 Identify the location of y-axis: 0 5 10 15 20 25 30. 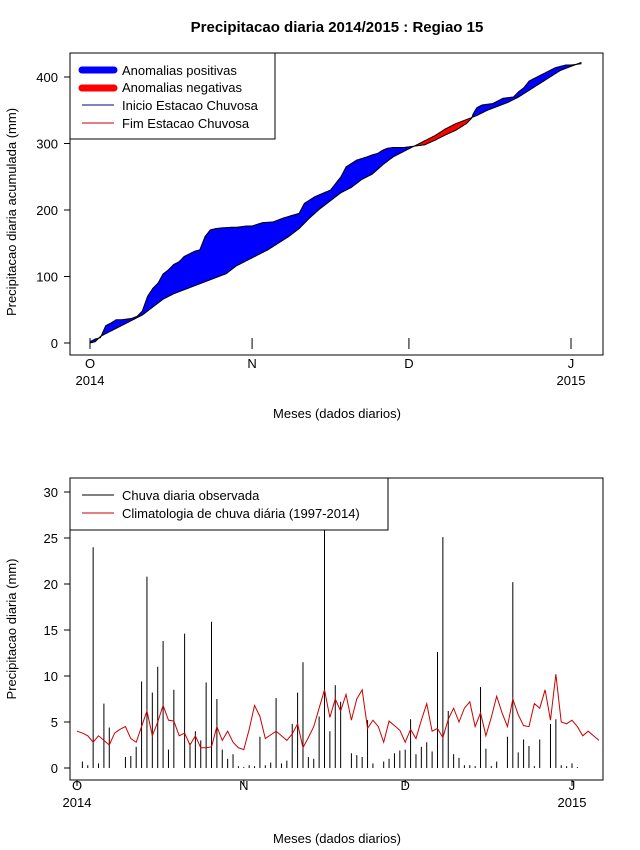
(57, 630).